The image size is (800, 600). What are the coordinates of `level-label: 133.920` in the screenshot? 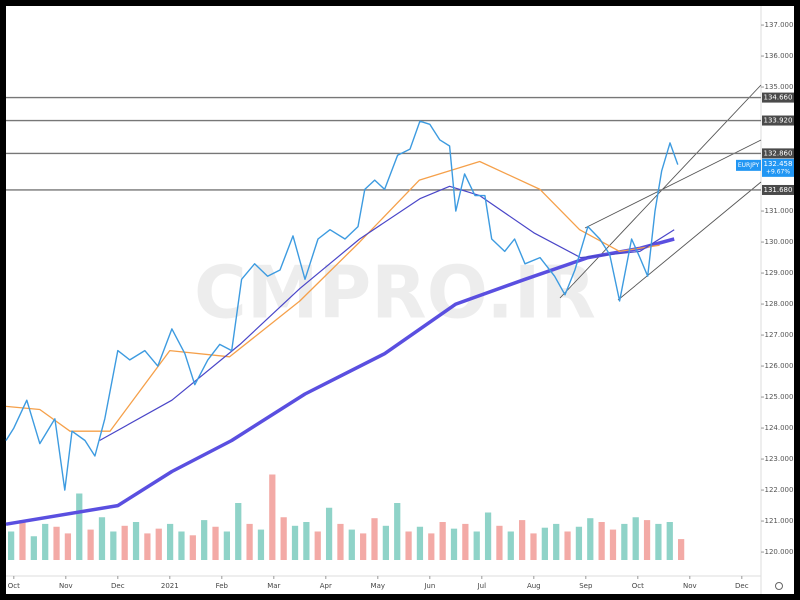 It's located at (778, 121).